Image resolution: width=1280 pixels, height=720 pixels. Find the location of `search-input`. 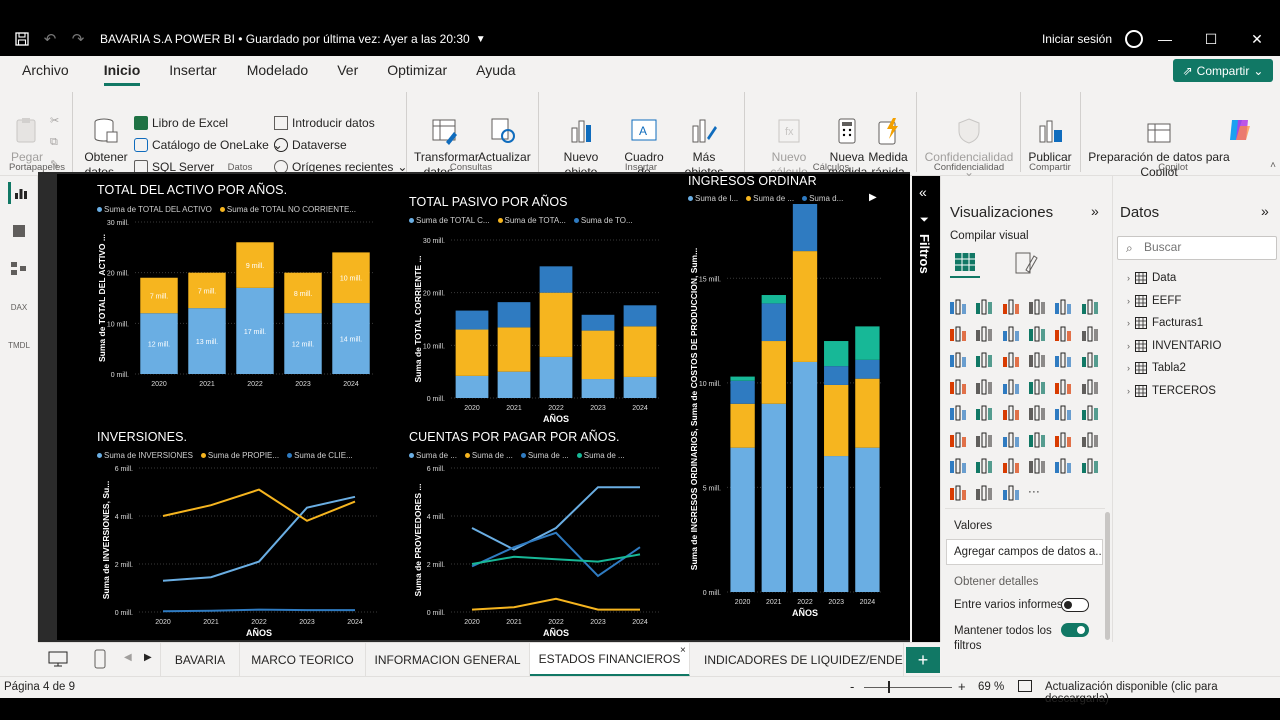

search-input is located at coordinates (1208, 247).